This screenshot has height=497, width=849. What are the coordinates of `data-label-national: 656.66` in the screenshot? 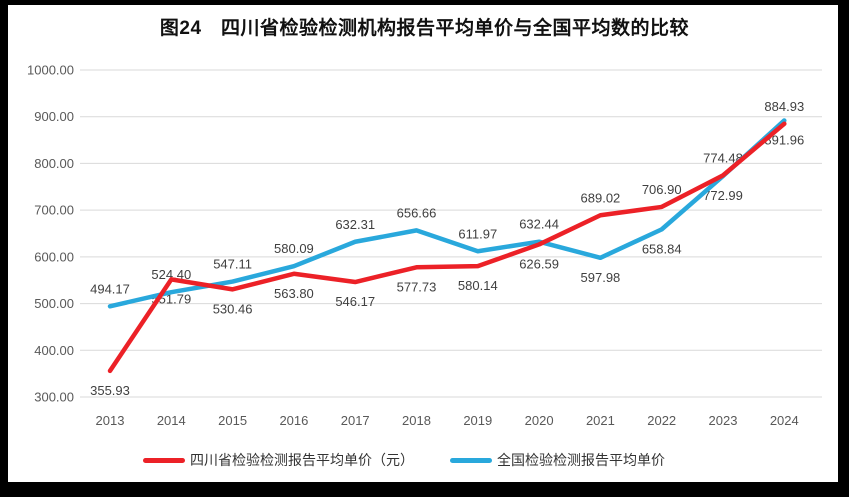 It's located at (417, 212).